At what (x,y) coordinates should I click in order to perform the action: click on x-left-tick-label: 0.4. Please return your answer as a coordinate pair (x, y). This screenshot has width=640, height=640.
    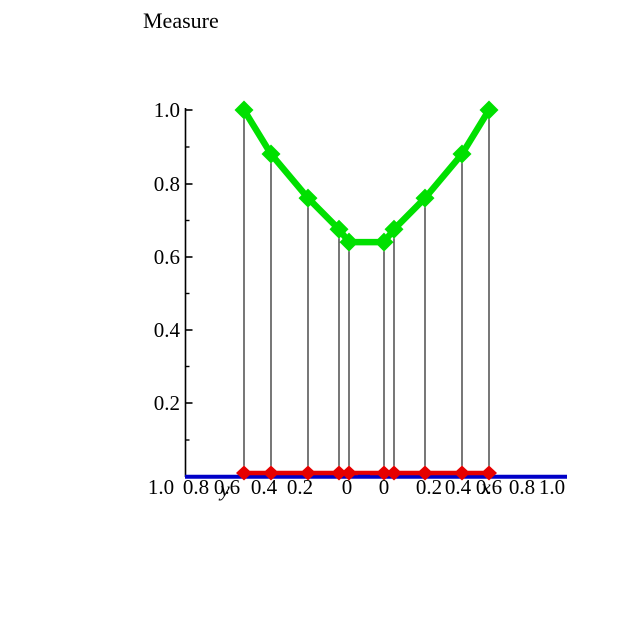
    Looking at the image, I should click on (264, 487).